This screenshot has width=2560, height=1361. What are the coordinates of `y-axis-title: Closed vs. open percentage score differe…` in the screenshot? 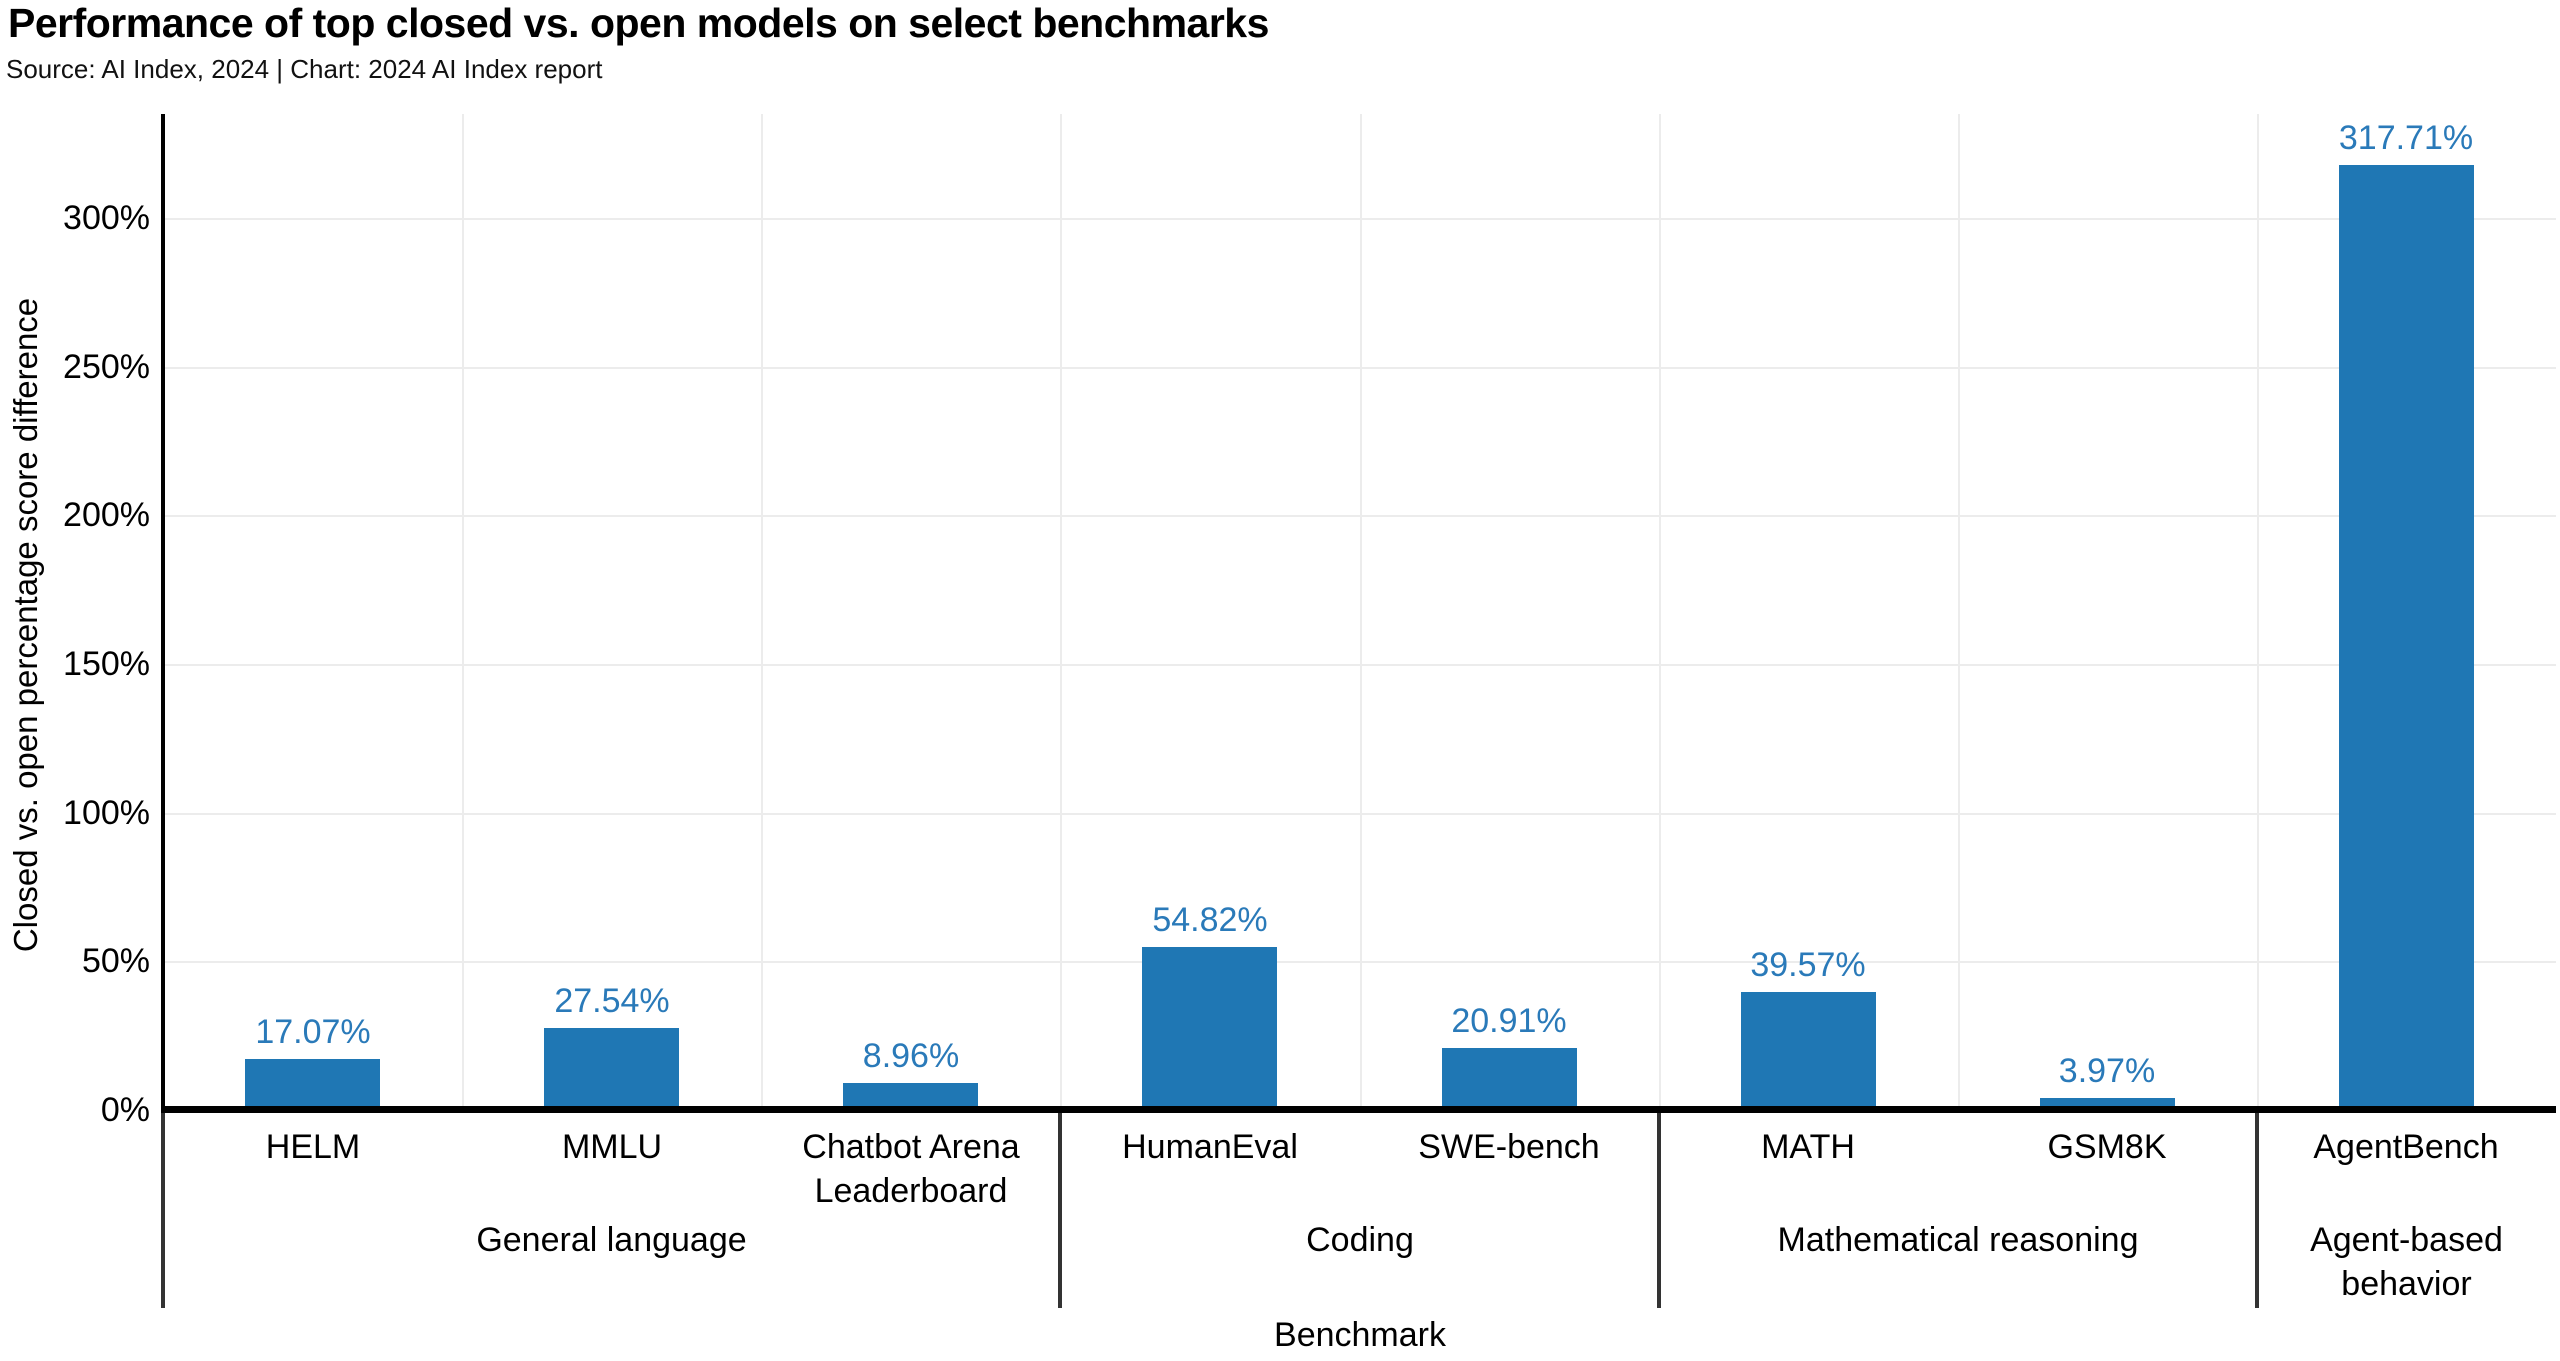 It's located at (25, 625).